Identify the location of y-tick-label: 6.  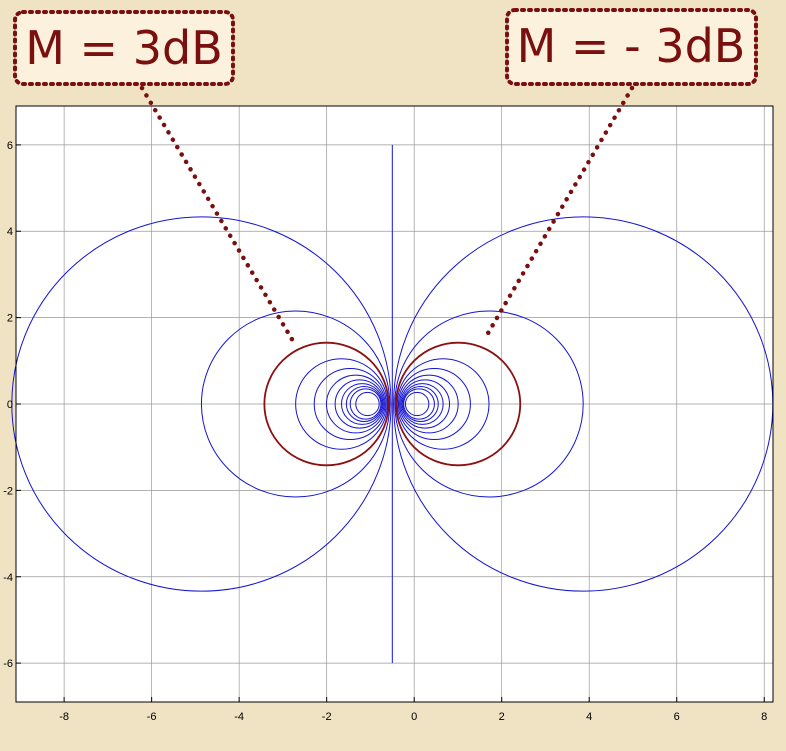
(10, 146).